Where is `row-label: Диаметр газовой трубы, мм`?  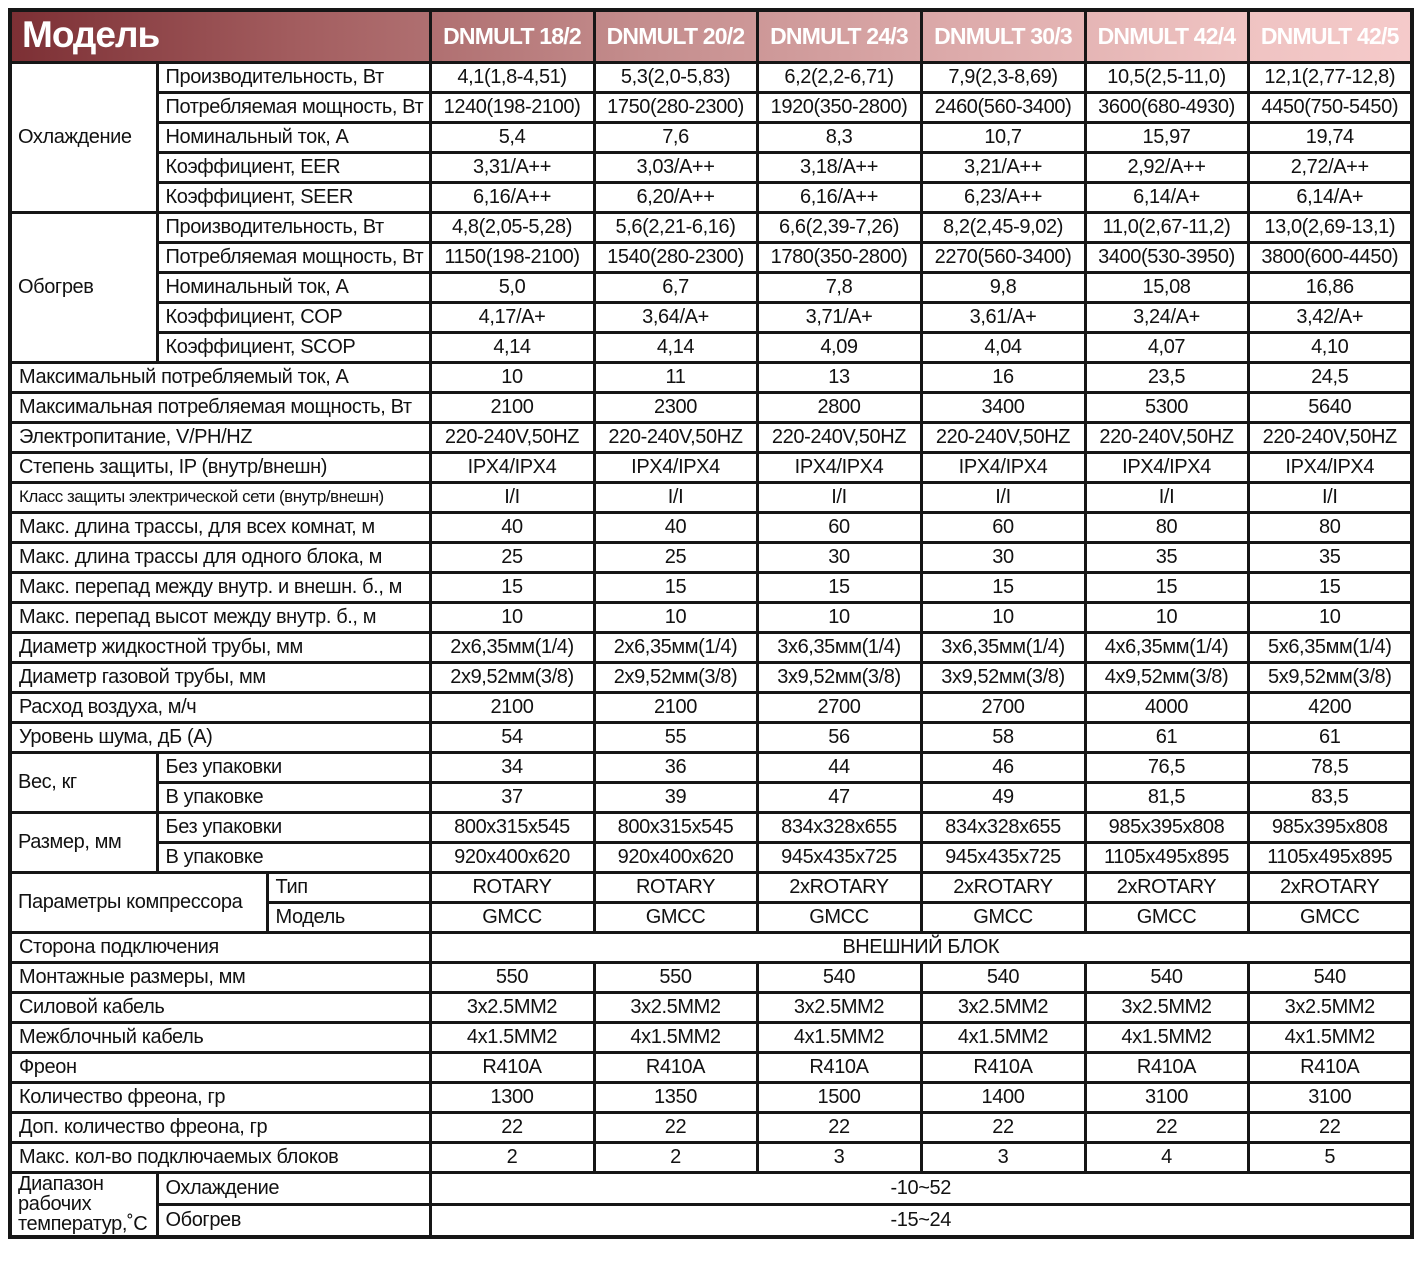
row-label: Диаметр газовой трубы, мм is located at coordinates (220, 677).